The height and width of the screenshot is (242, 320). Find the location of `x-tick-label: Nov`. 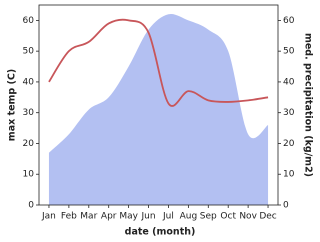

x-tick-label: Nov is located at coordinates (248, 217).